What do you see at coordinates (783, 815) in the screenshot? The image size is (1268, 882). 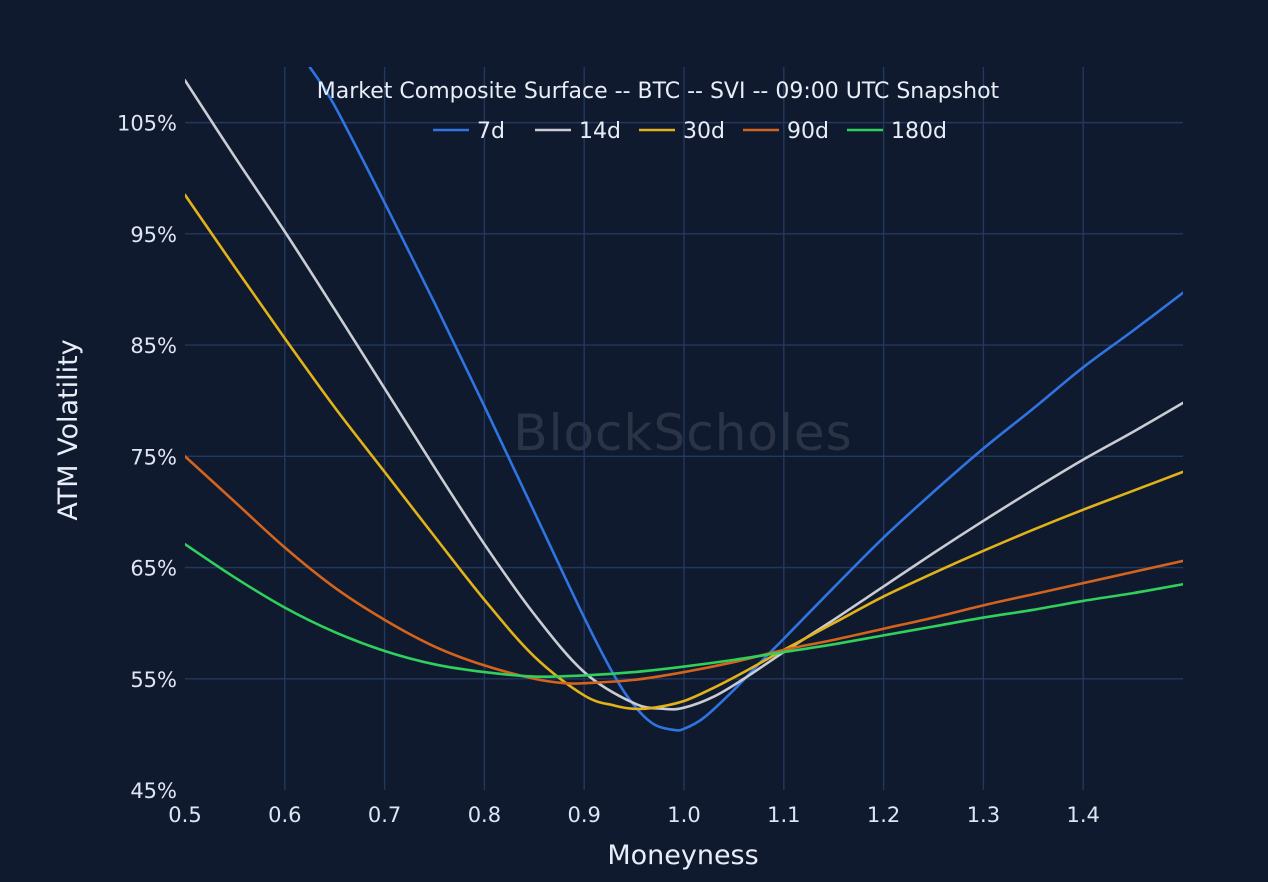 I see `x-tick-label: 1.1` at bounding box center [783, 815].